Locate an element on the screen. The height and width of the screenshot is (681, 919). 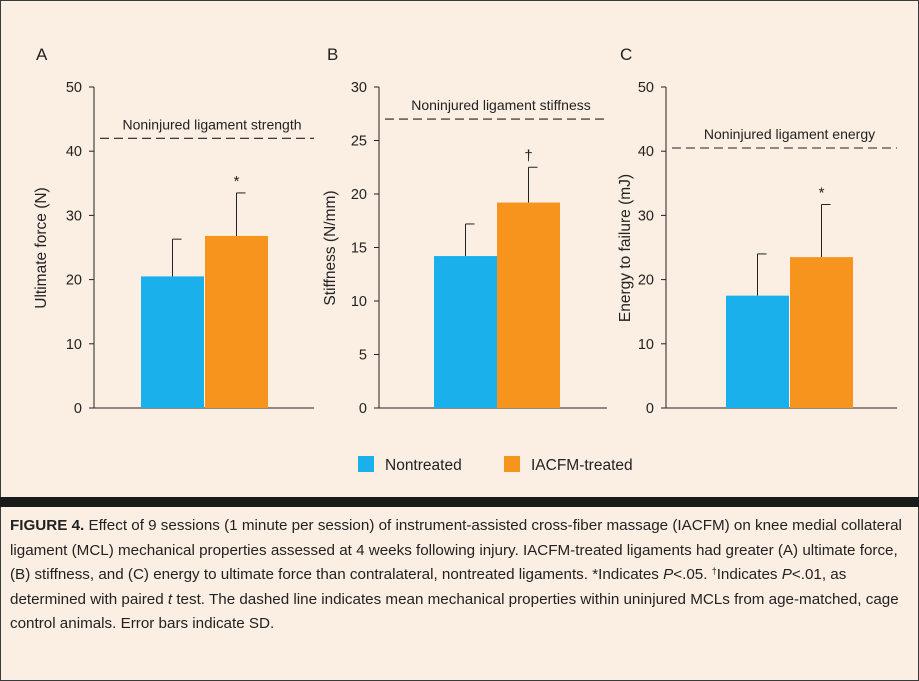
panel-b-ytick-label: 25 is located at coordinates (359, 142).